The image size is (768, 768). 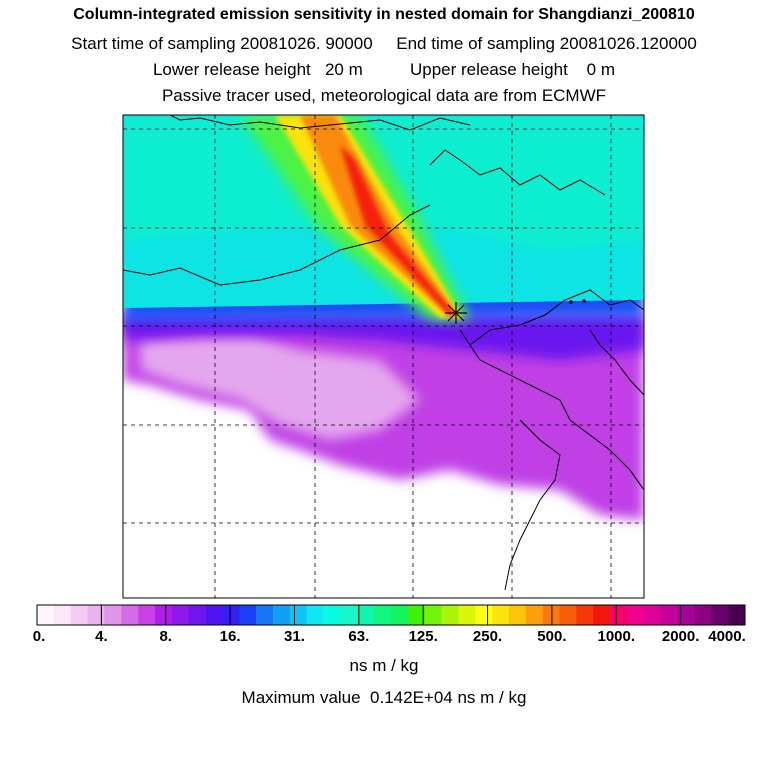 What do you see at coordinates (280, 387) in the screenshot?
I see `light-purple-region` at bounding box center [280, 387].